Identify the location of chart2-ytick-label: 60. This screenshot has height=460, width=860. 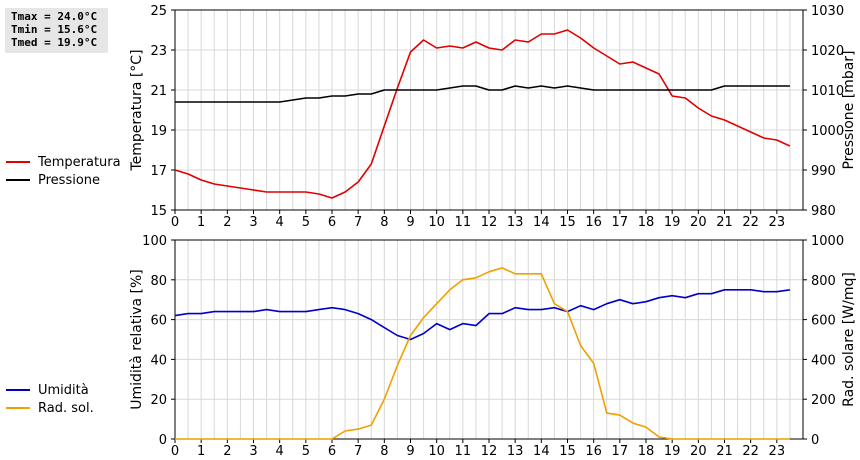
(158, 321).